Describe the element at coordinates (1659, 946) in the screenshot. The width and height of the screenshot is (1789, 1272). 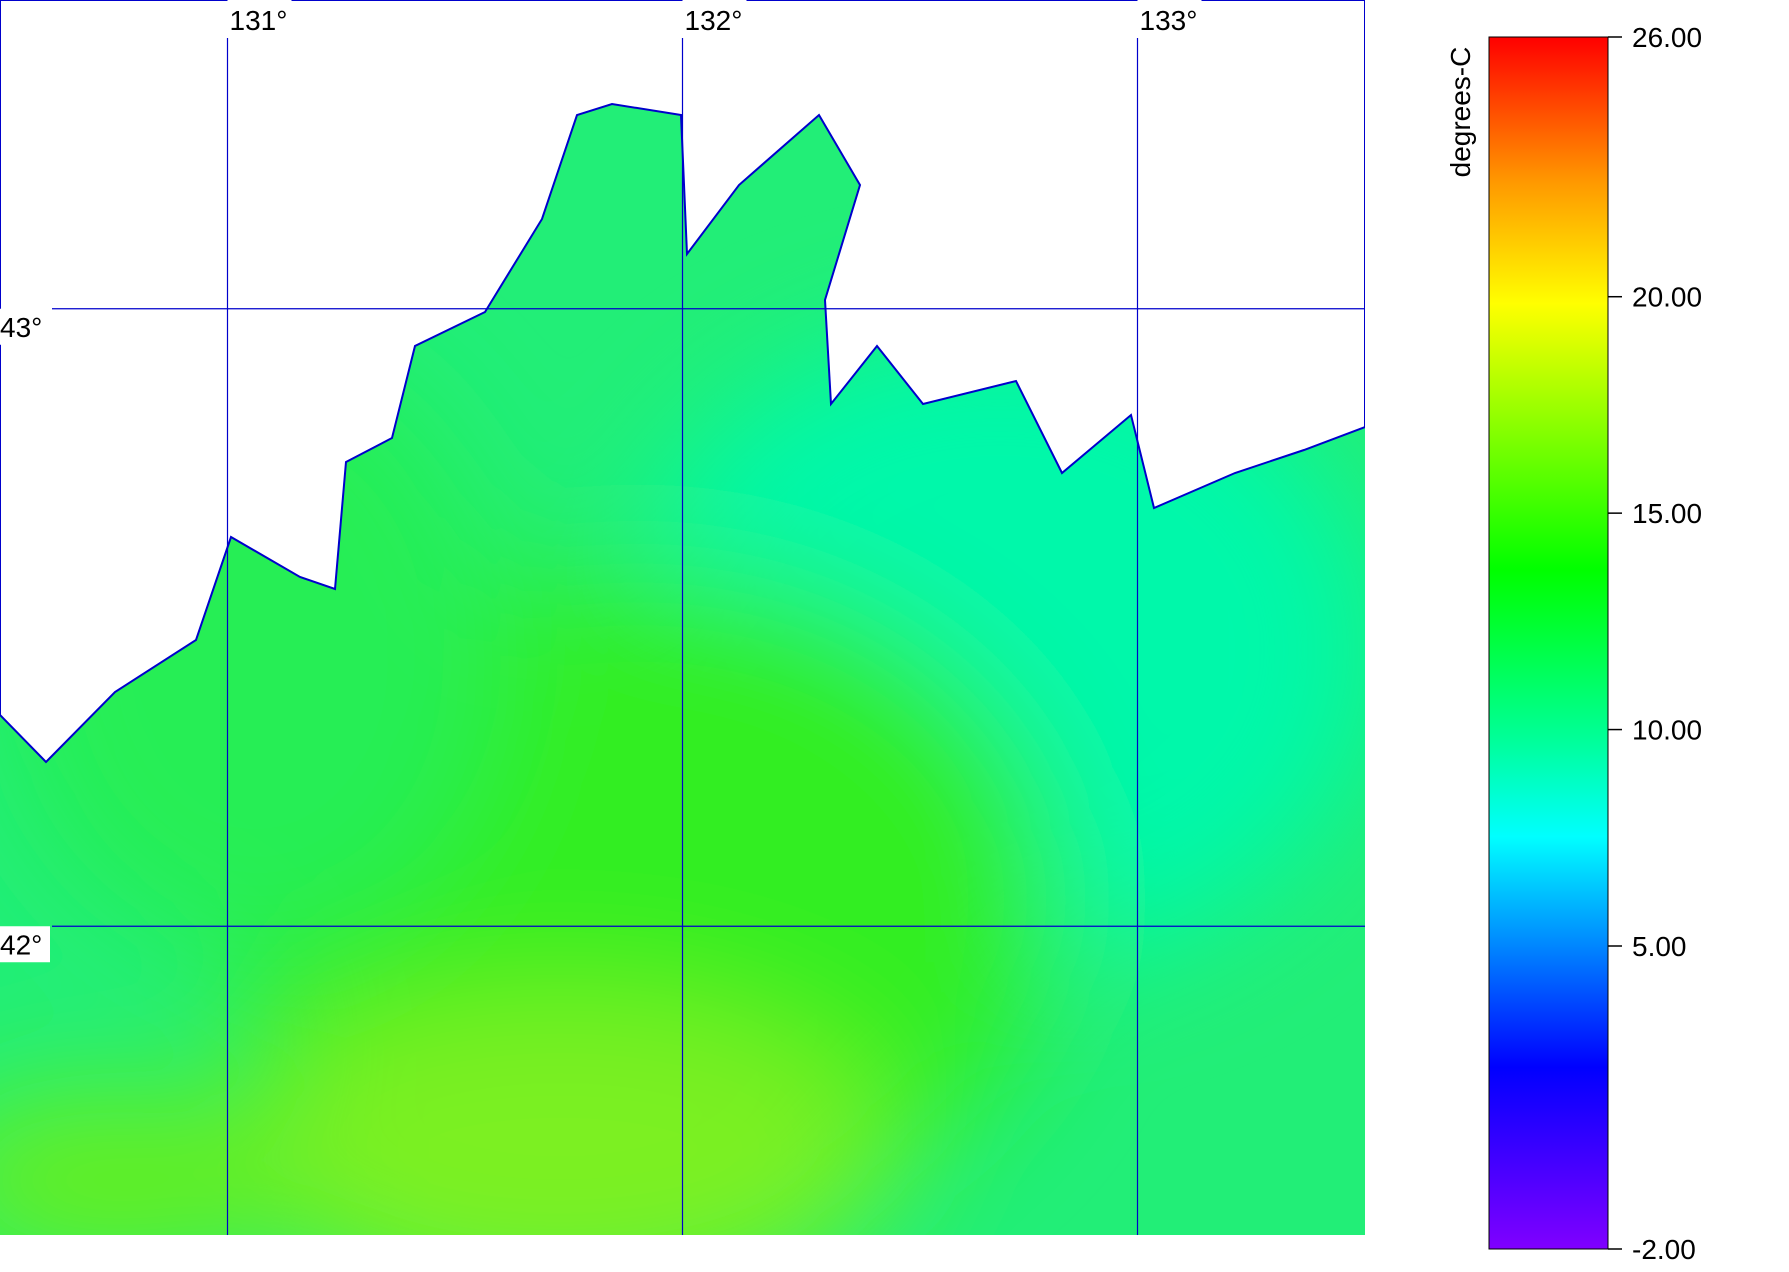
I see `colorbar-tick-label: 5.00` at that location.